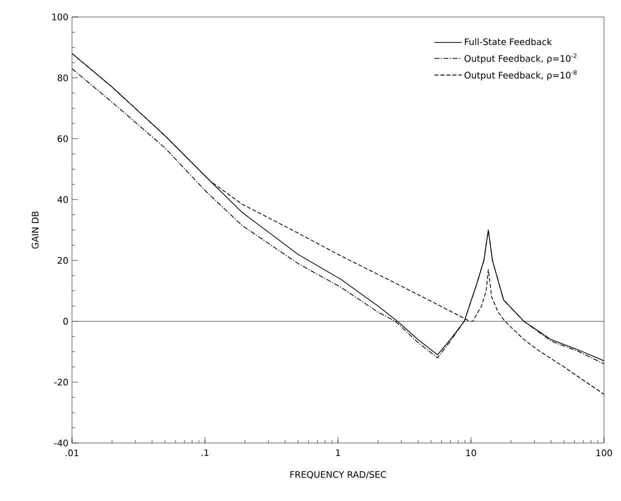 This screenshot has width=621, height=501. What do you see at coordinates (205, 453) in the screenshot?
I see `x-tick-label: .1` at bounding box center [205, 453].